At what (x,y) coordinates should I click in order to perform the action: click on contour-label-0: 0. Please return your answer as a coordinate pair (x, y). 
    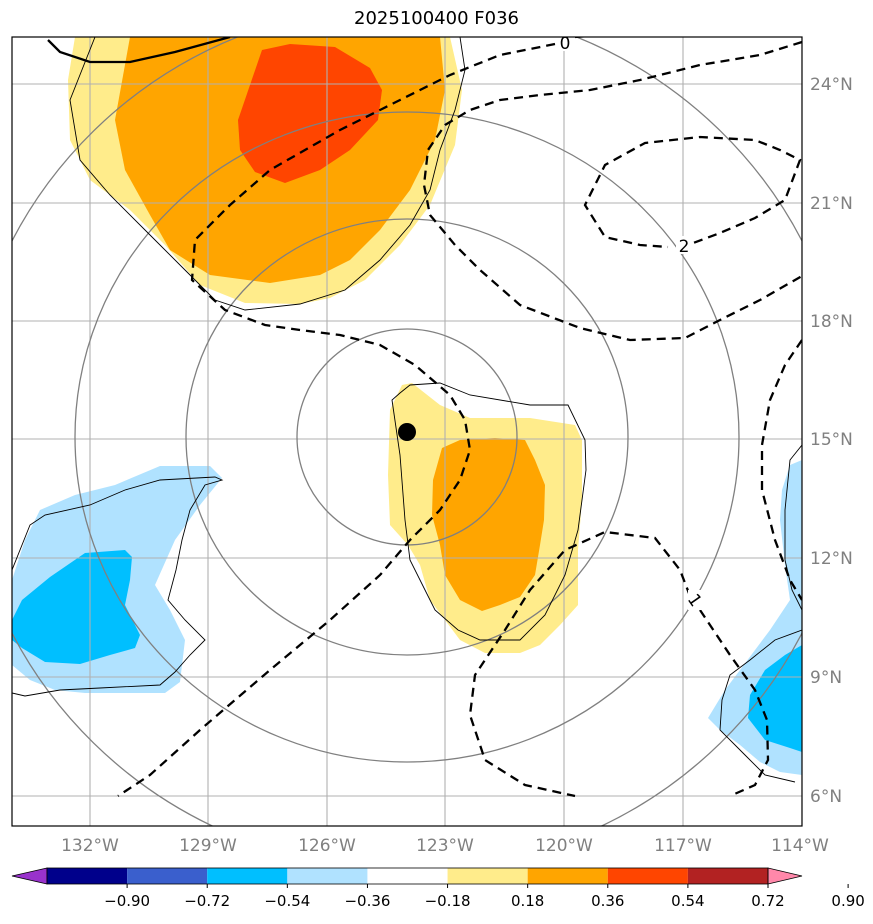
    Looking at the image, I should click on (565, 44).